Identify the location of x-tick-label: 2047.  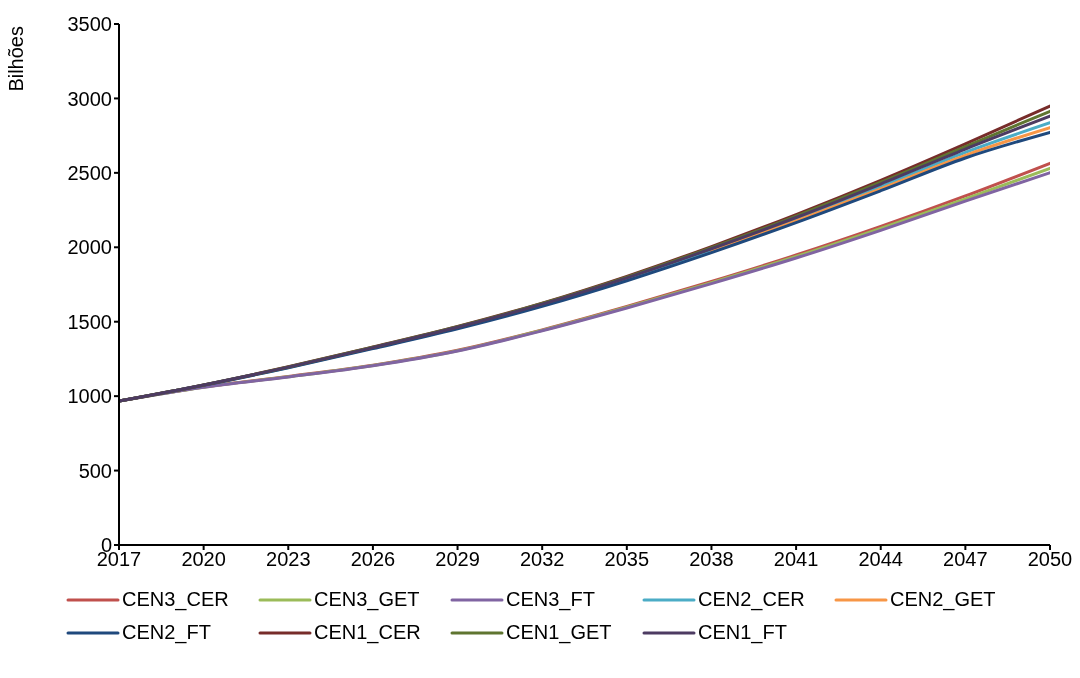
(965, 559).